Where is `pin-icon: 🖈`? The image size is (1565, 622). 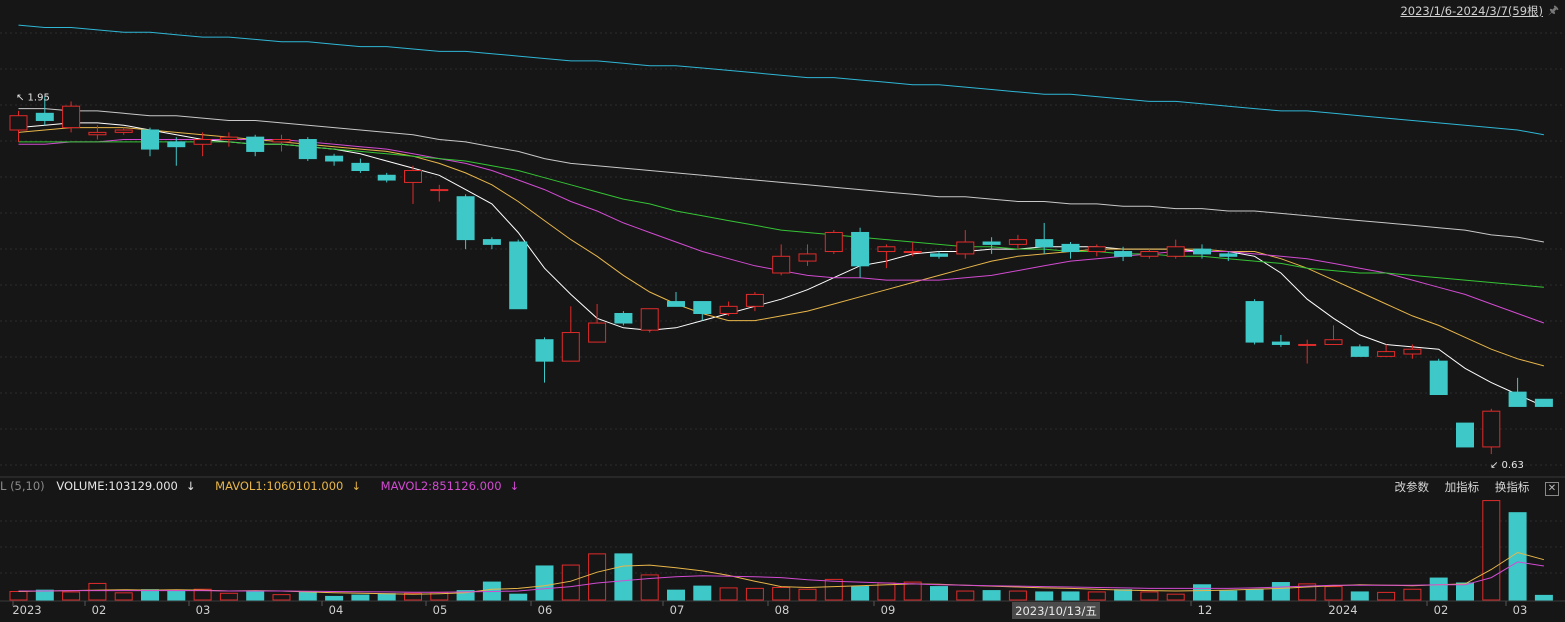 pin-icon: 🖈 is located at coordinates (1553, 10).